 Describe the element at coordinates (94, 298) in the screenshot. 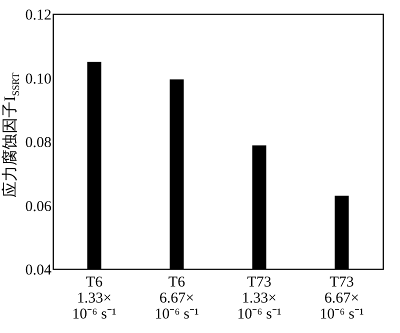

I see `x-tick-label: T6 1.33× 10⁻⁶ s⁻¹` at that location.